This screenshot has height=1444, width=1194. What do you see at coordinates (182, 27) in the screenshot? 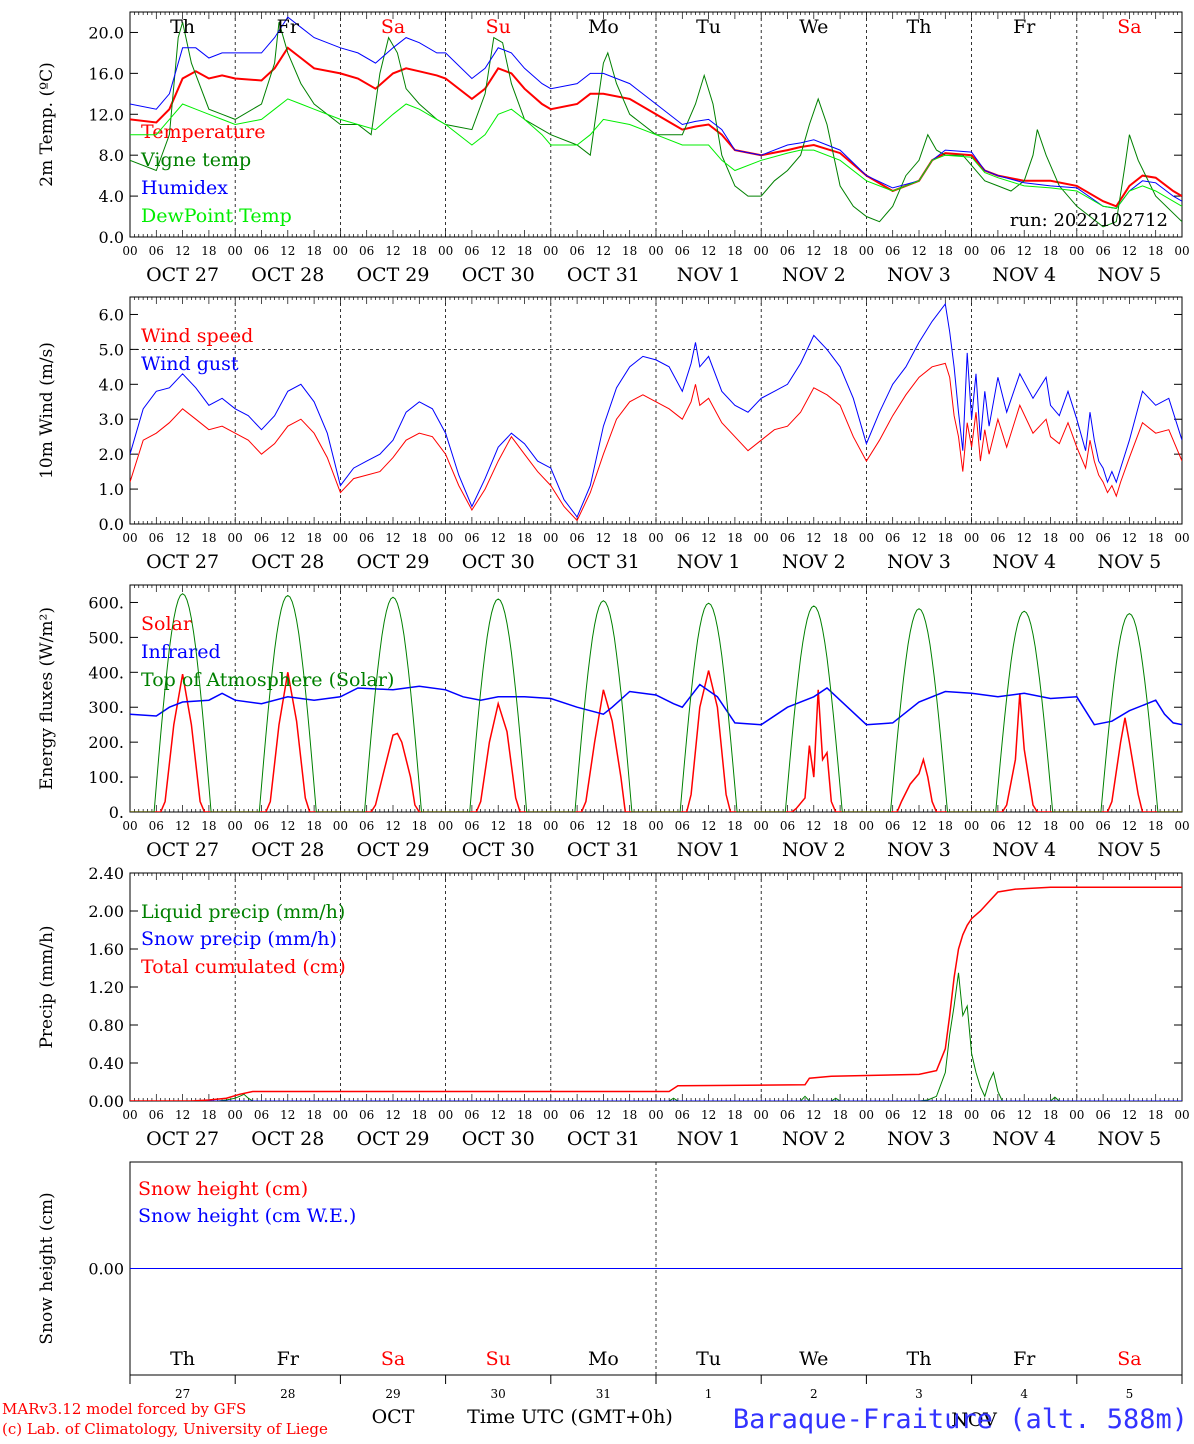
I see `weekday-label: Th` at bounding box center [182, 27].